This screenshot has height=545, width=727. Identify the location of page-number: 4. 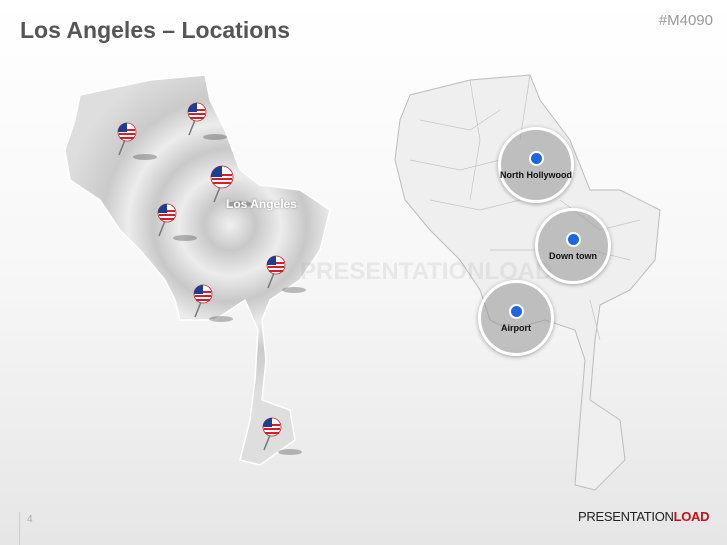
(30, 519).